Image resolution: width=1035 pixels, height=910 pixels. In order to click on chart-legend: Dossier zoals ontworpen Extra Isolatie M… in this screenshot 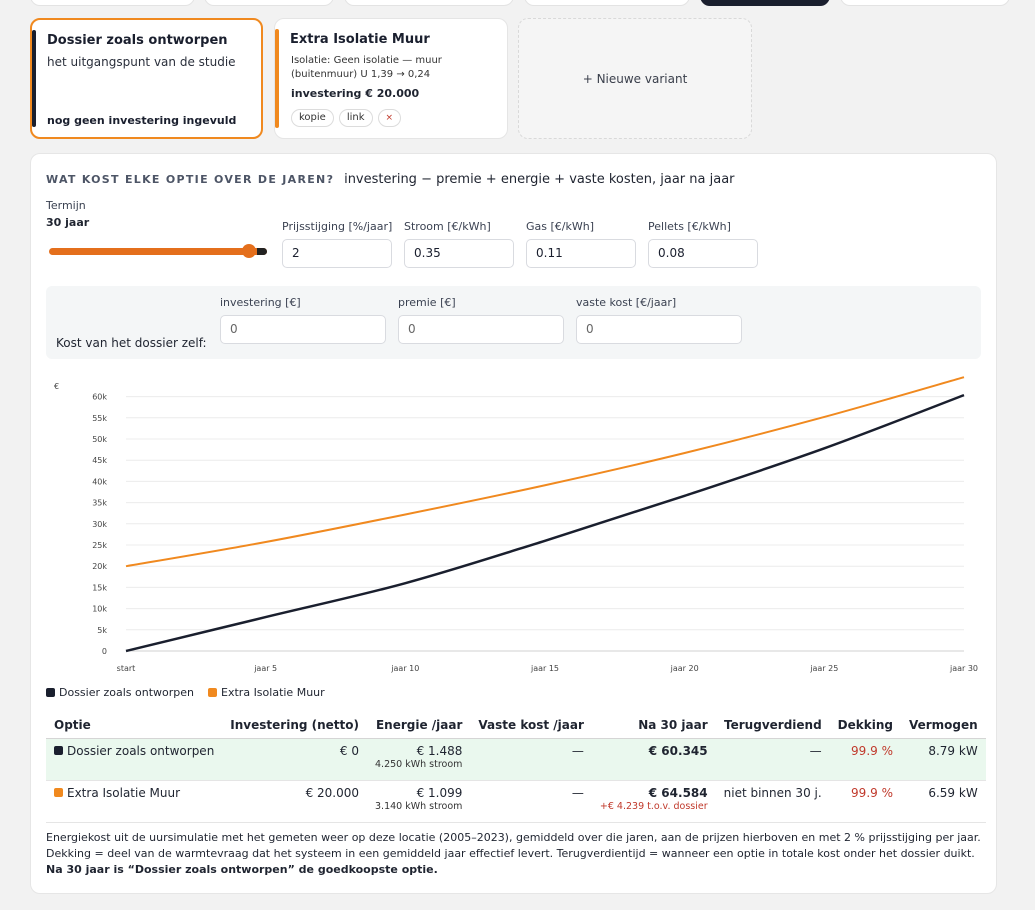, I will do `click(185, 692)`.